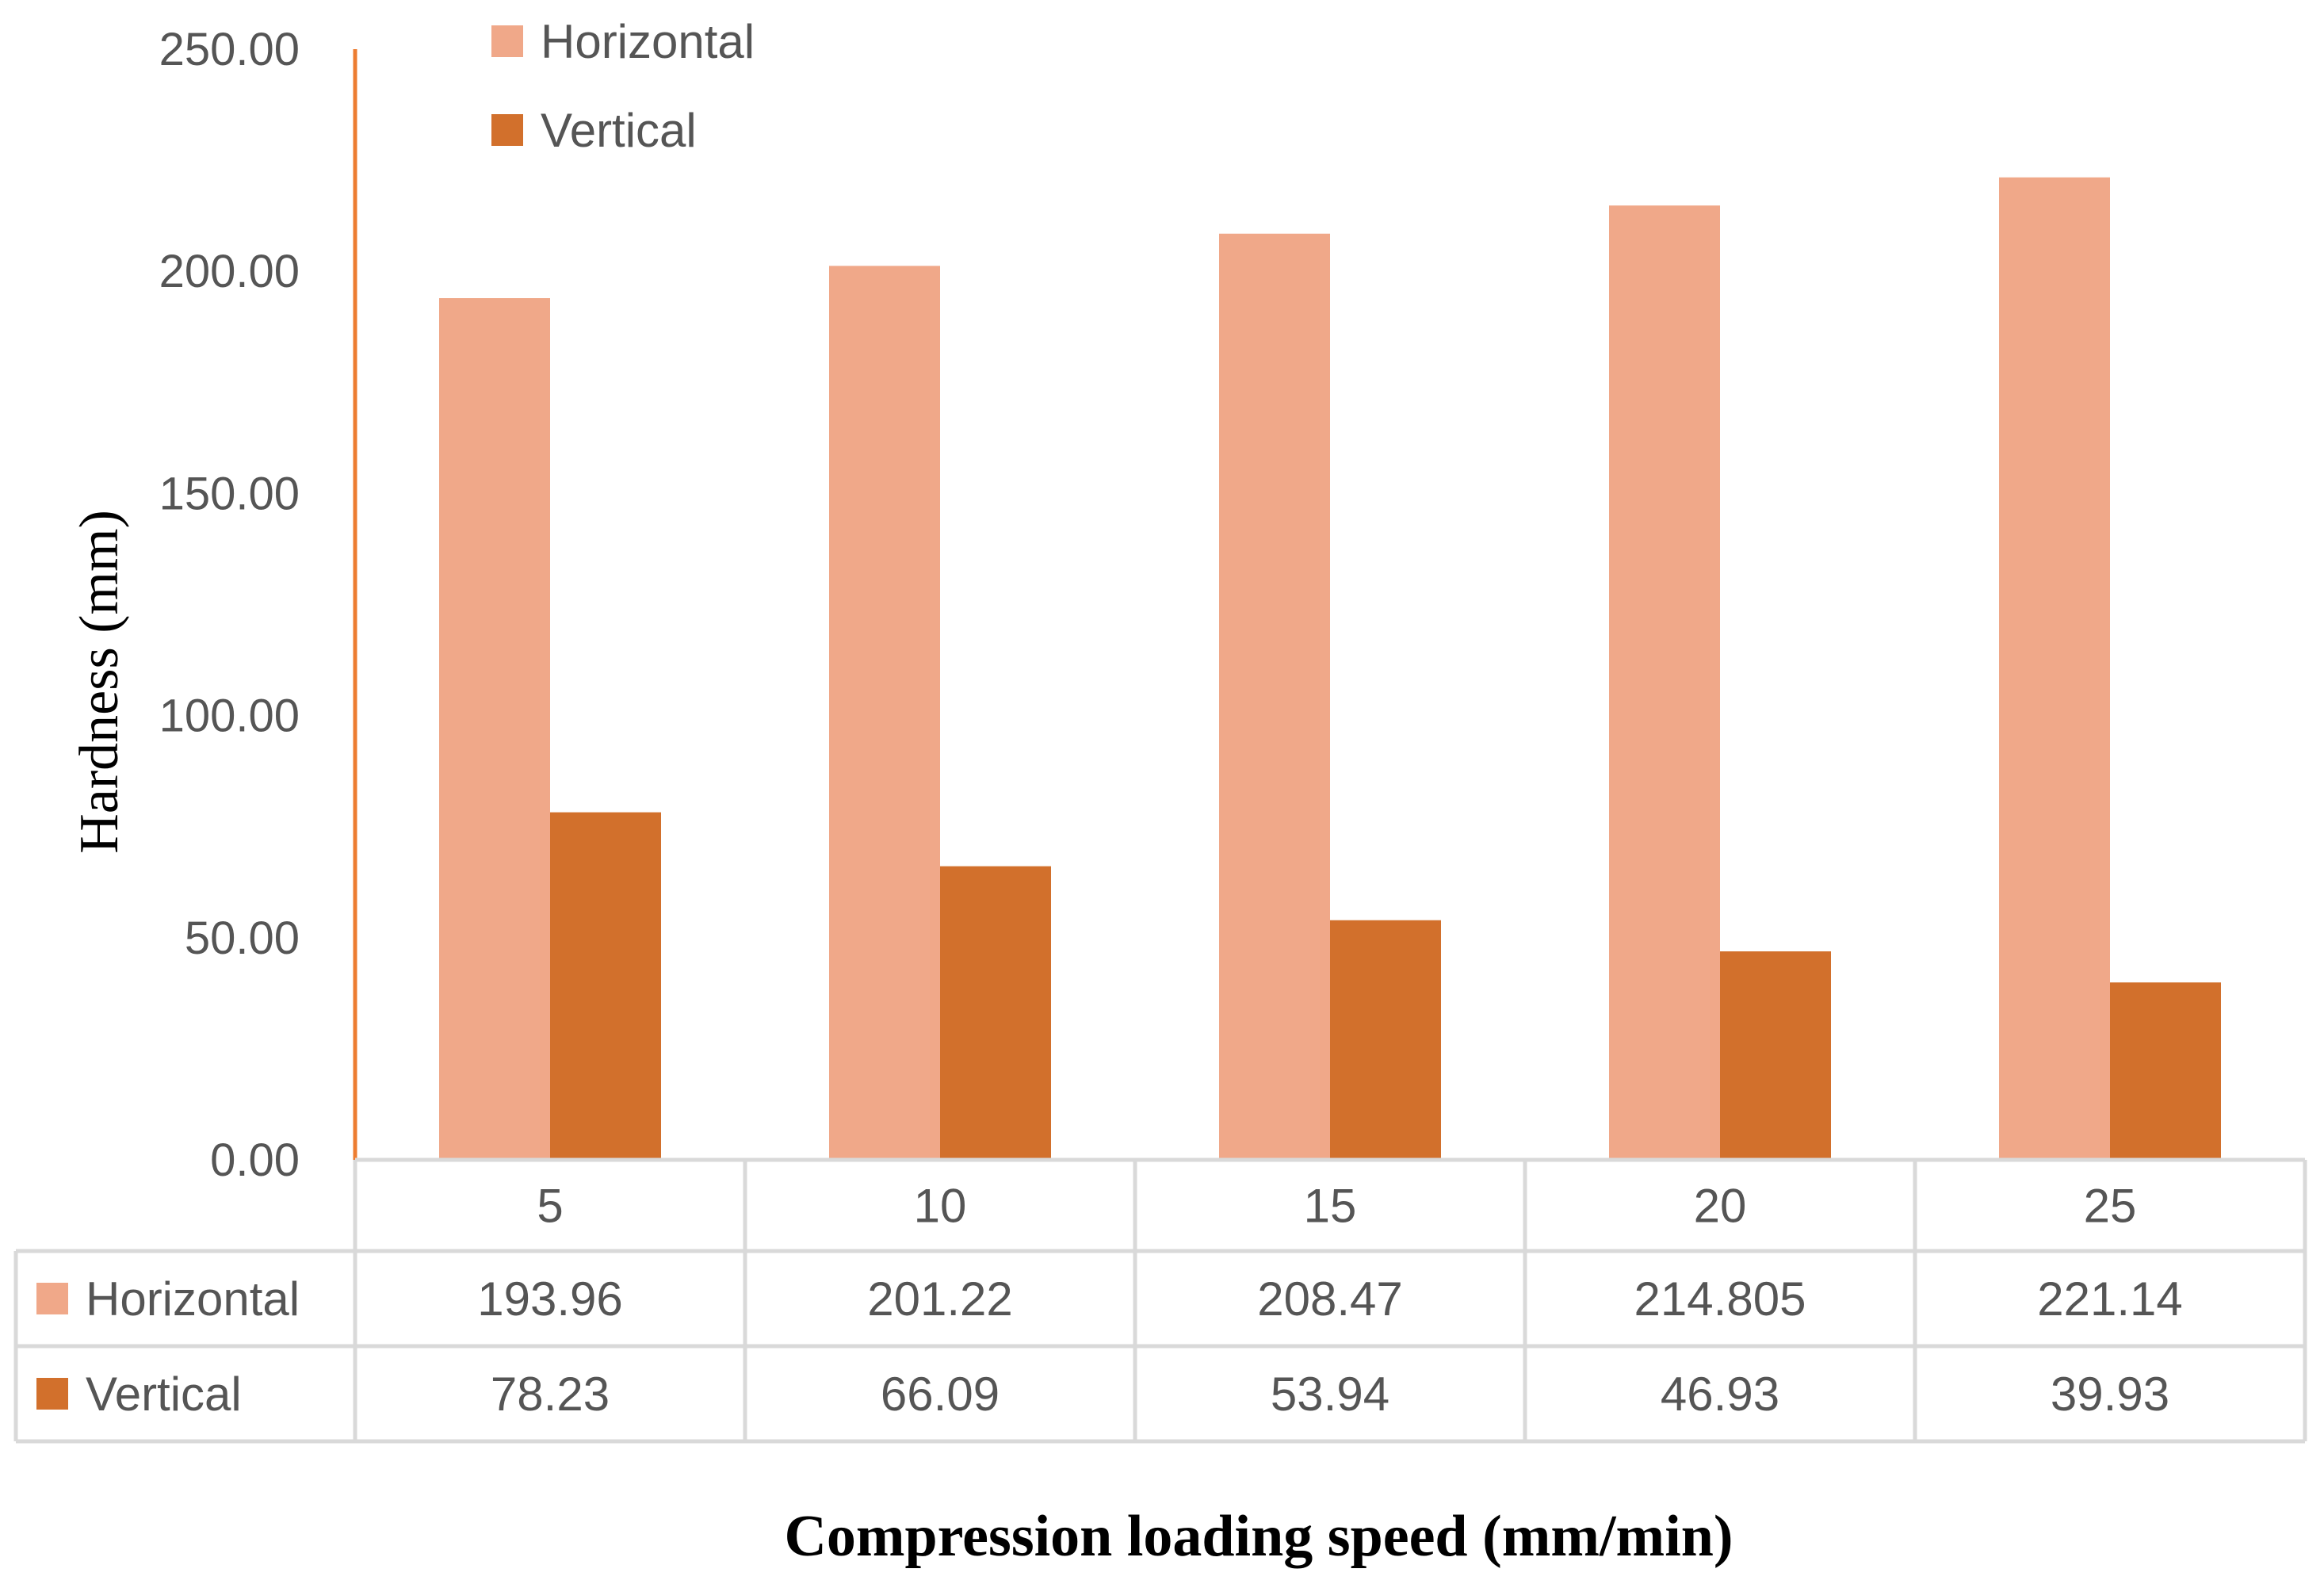 The height and width of the screenshot is (1584, 2324). Describe the element at coordinates (550, 1394) in the screenshot. I see `table-value-cell: 78.23` at that location.